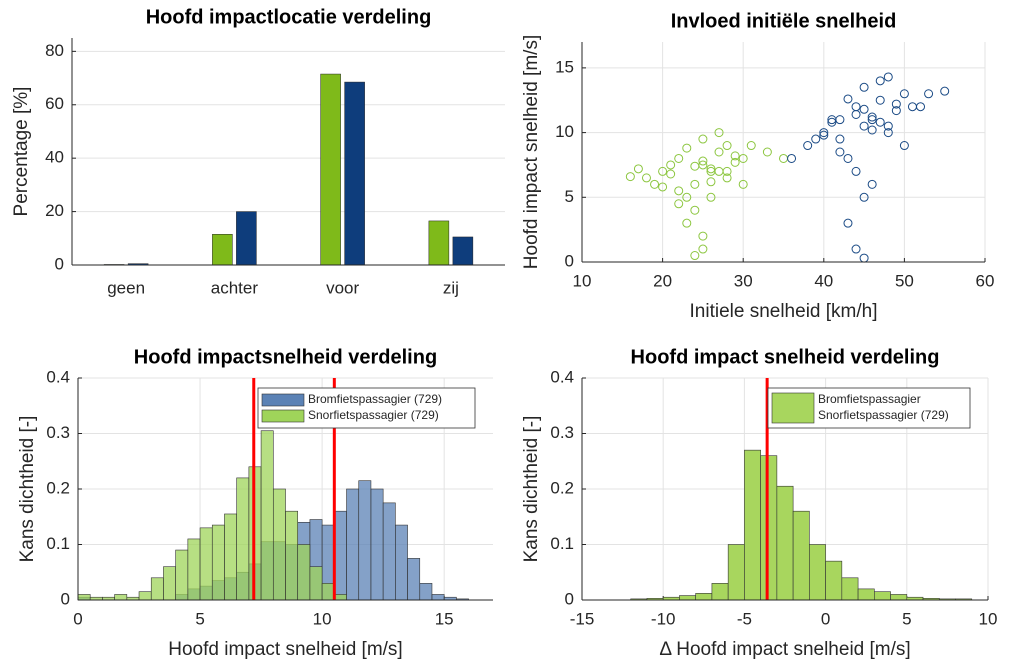 This screenshot has width=1014, height=665. Describe the element at coordinates (58, 376) in the screenshot. I see `y-tick-label: 0.4` at that location.